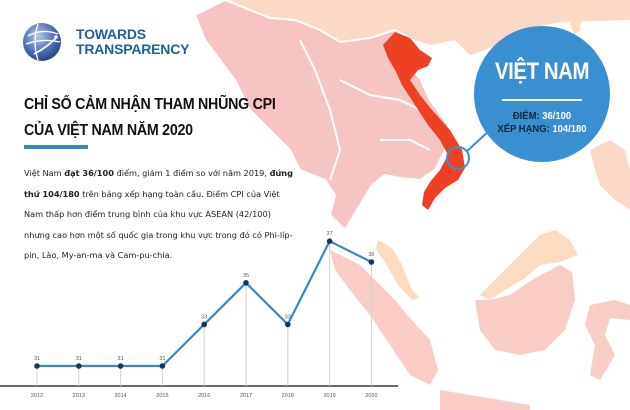  What do you see at coordinates (371, 396) in the screenshot?
I see `x-tick-label: 2020` at bounding box center [371, 396].